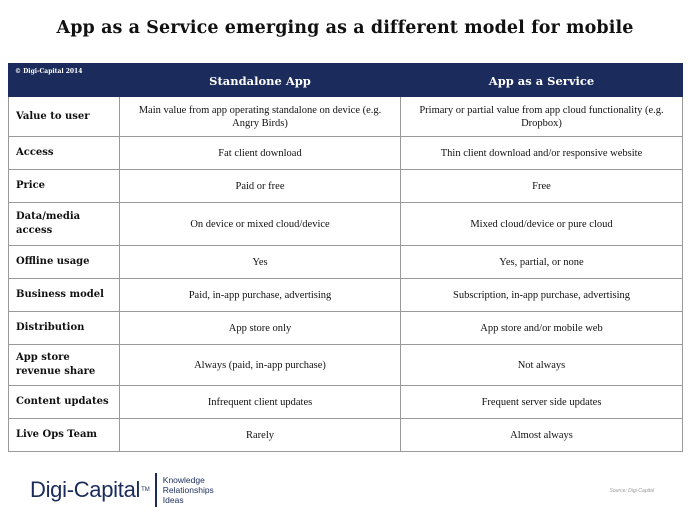 This screenshot has height=518, width=690. I want to click on app-as-a-service-cell: Frequent server side updates, so click(541, 402).